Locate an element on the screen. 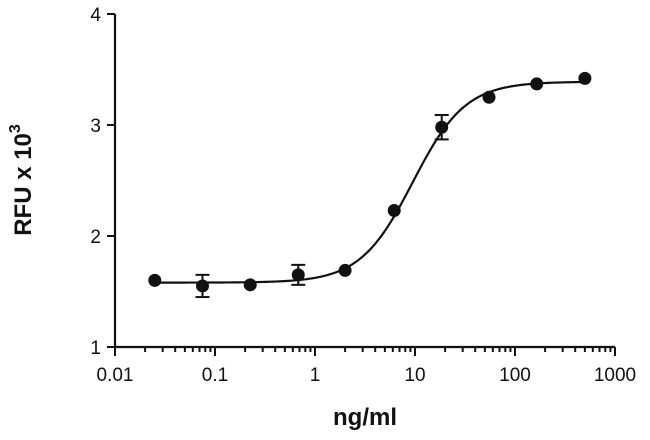  y-axis-title-superscript: 3 is located at coordinates (15, 128).